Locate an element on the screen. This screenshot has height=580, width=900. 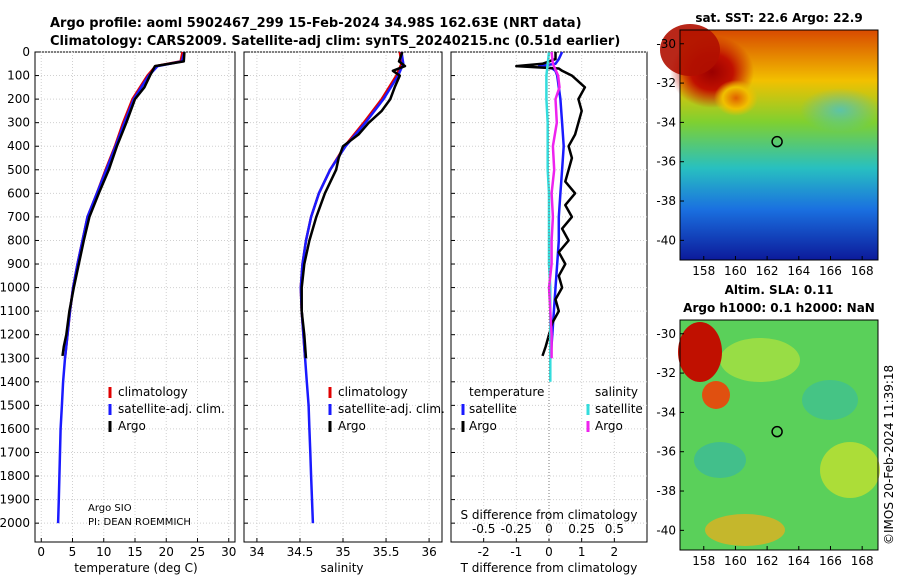
legend-s-argo: Argo is located at coordinates (609, 426).